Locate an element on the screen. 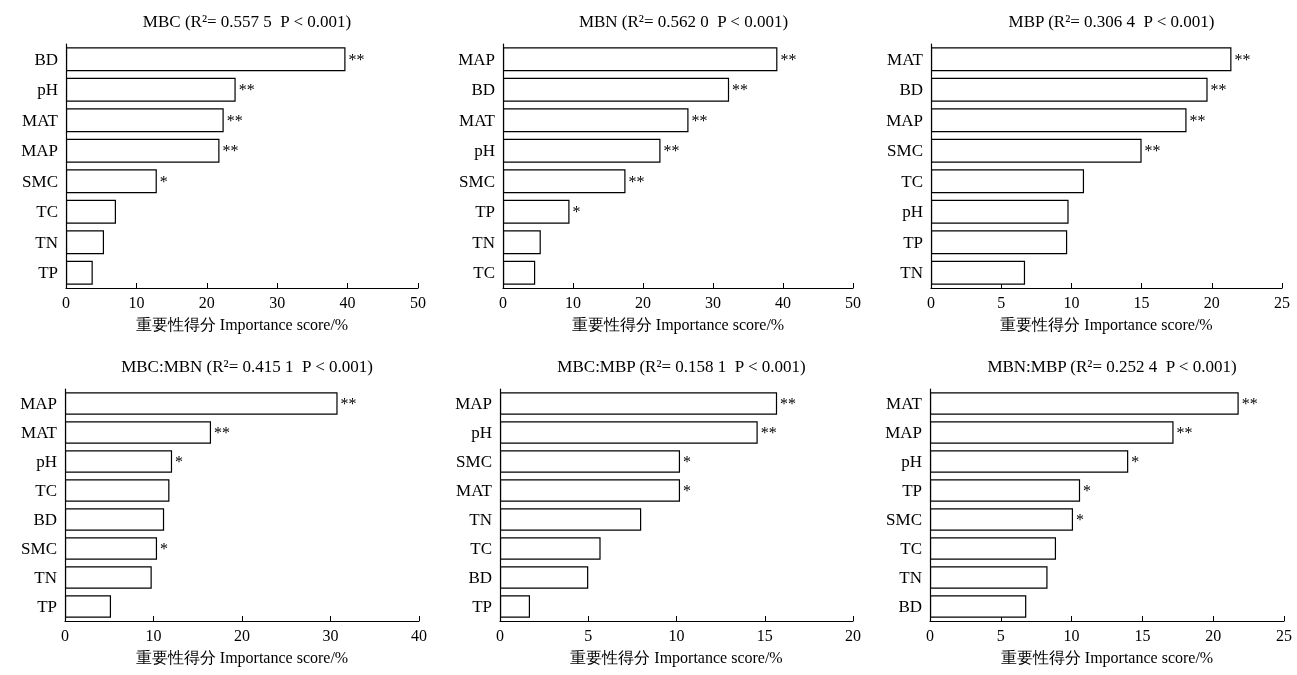  chart-title: MBC:MBP (R²= 0.158 1 P < 0.001) is located at coordinates (681, 366).